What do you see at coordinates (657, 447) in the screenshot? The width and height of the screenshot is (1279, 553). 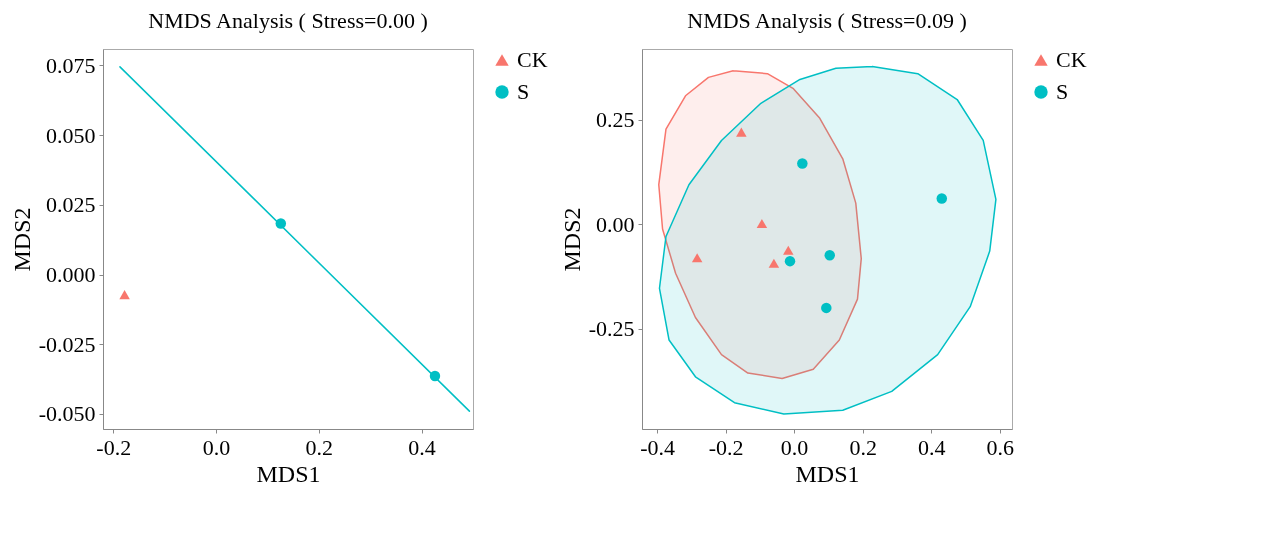 I see `x-tick-label: -0.4` at bounding box center [657, 447].